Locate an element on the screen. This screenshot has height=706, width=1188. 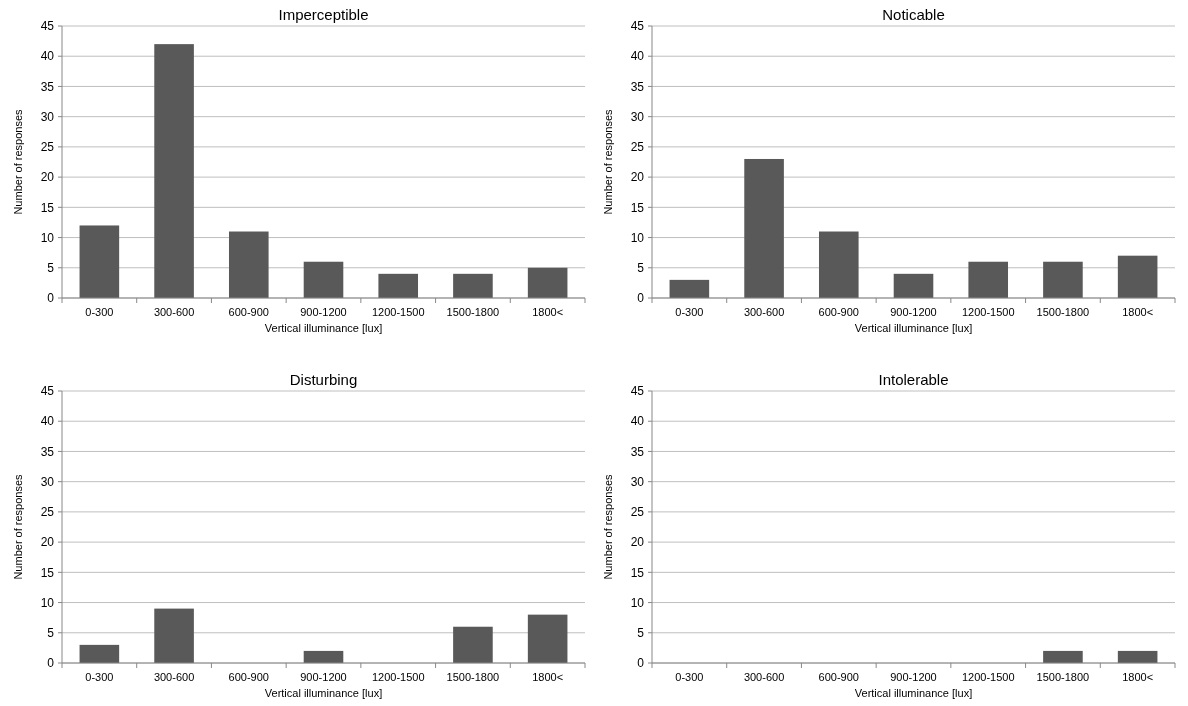
chart-title: Imperceptible is located at coordinates (323, 14).